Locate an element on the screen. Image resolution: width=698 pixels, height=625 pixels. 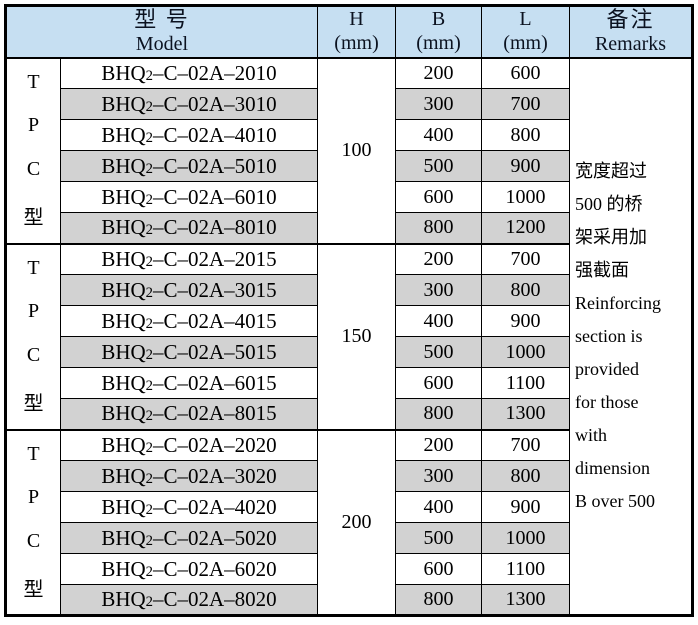
table-row: BHQ2–C–02A–3020 300 800 is located at coordinates (349, 476).